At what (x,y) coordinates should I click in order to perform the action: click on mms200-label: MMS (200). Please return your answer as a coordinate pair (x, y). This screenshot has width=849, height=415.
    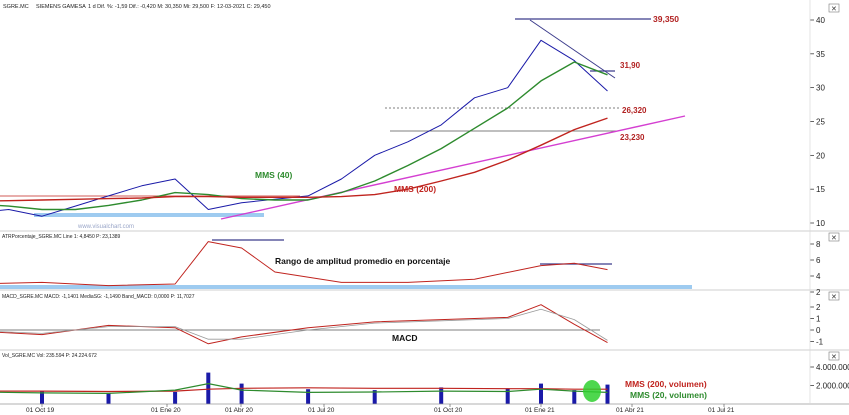
    Looking at the image, I should click on (415, 189).